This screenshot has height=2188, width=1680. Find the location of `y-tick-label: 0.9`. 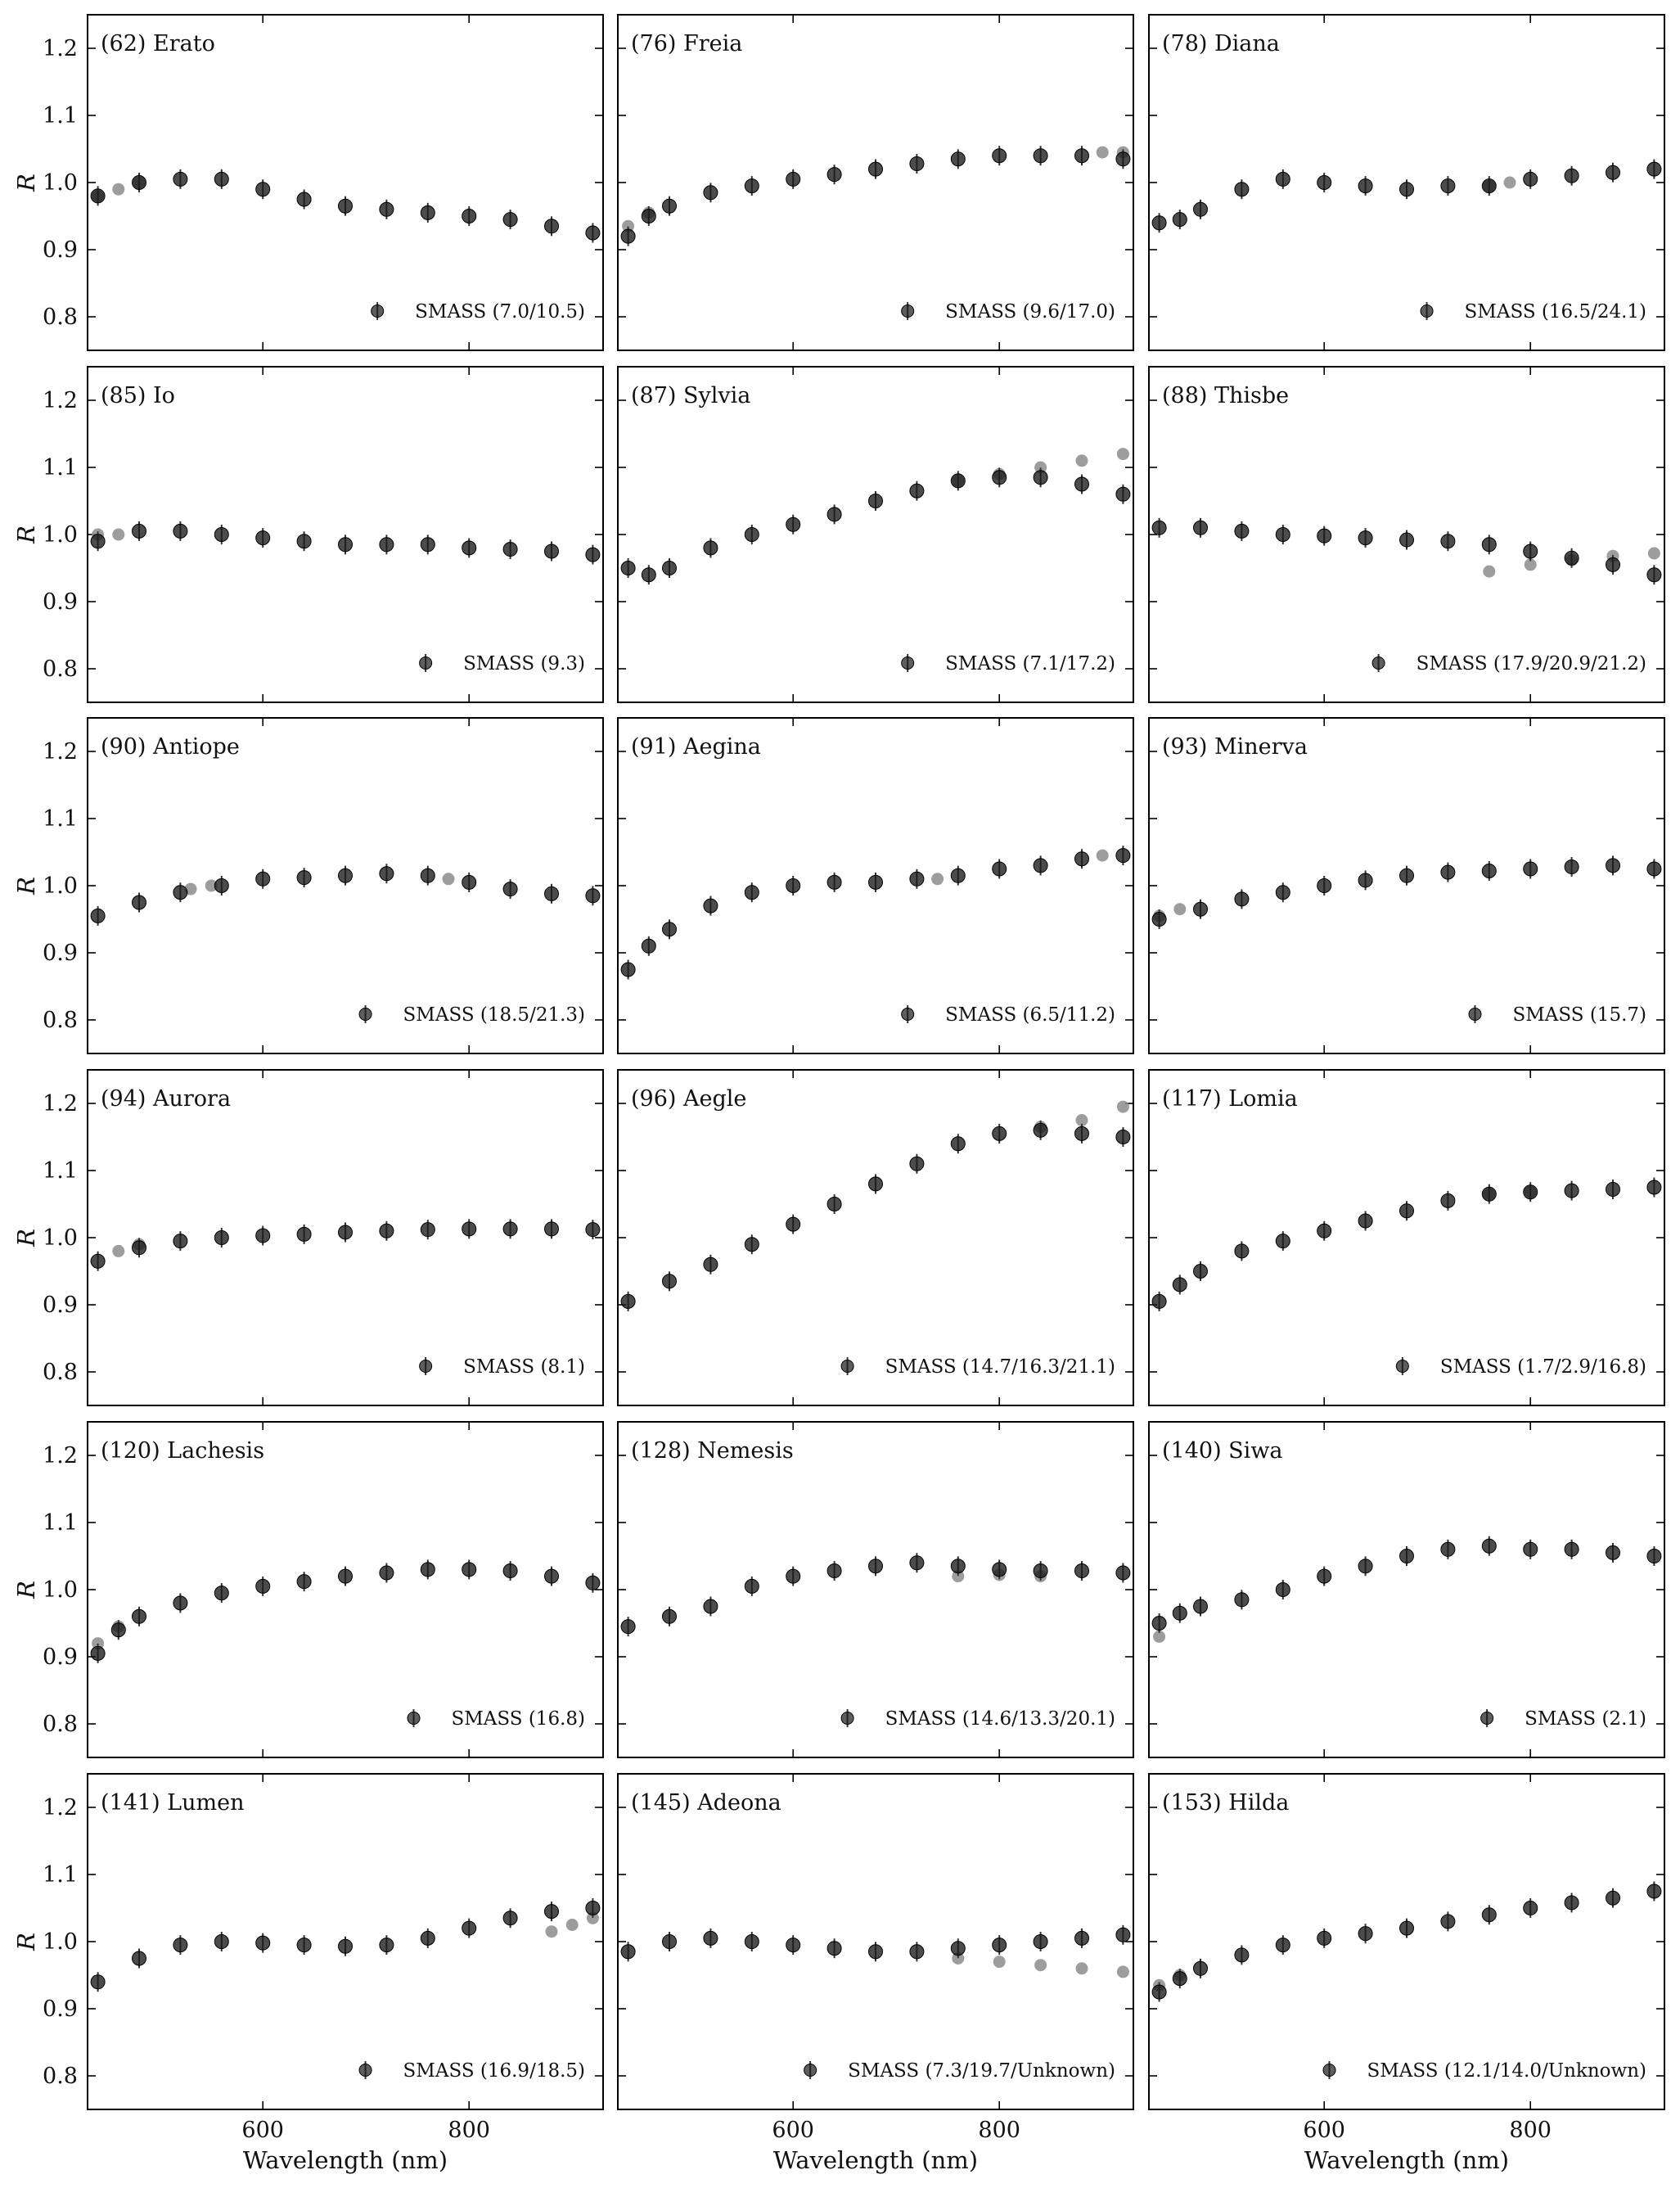

y-tick-label: 0.9 is located at coordinates (61, 953).